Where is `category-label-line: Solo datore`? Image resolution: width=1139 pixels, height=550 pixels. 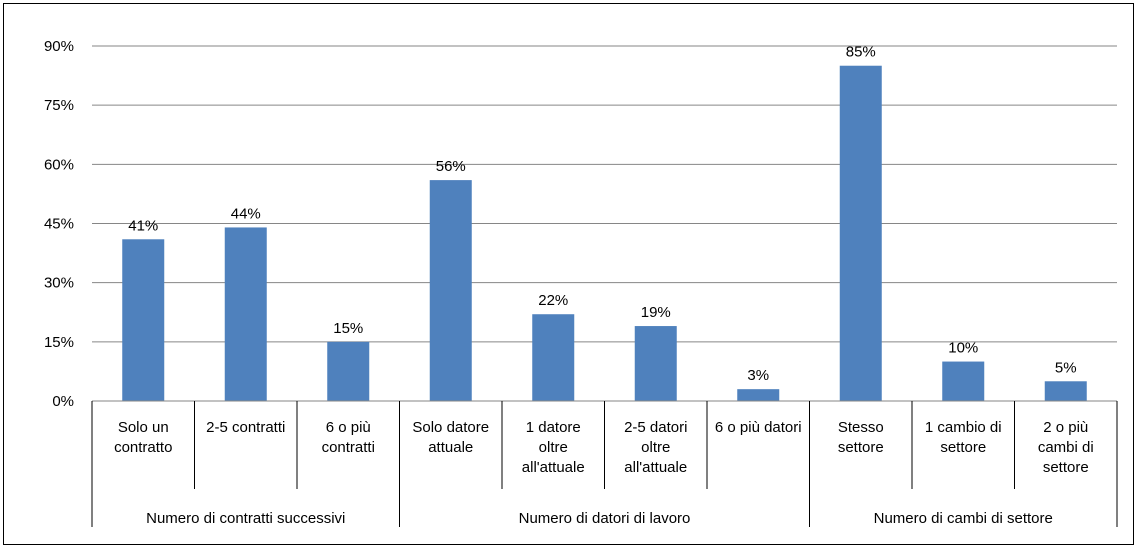
category-label-line: Solo datore is located at coordinates (450, 427).